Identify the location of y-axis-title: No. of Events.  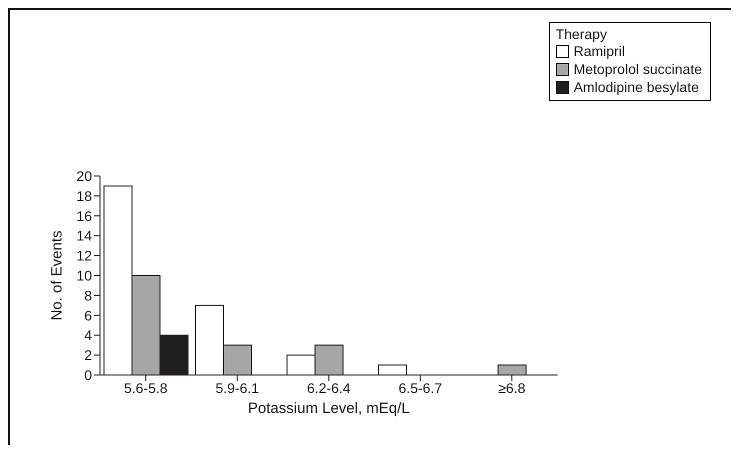
(57, 275).